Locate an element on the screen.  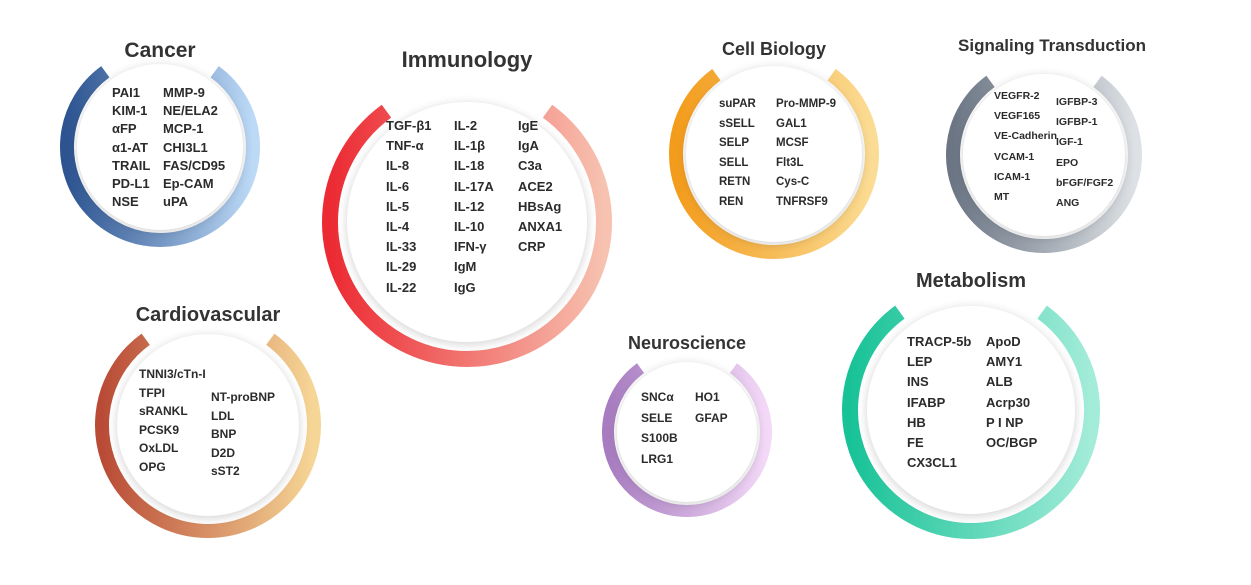
analyte-label: INS is located at coordinates (918, 382).